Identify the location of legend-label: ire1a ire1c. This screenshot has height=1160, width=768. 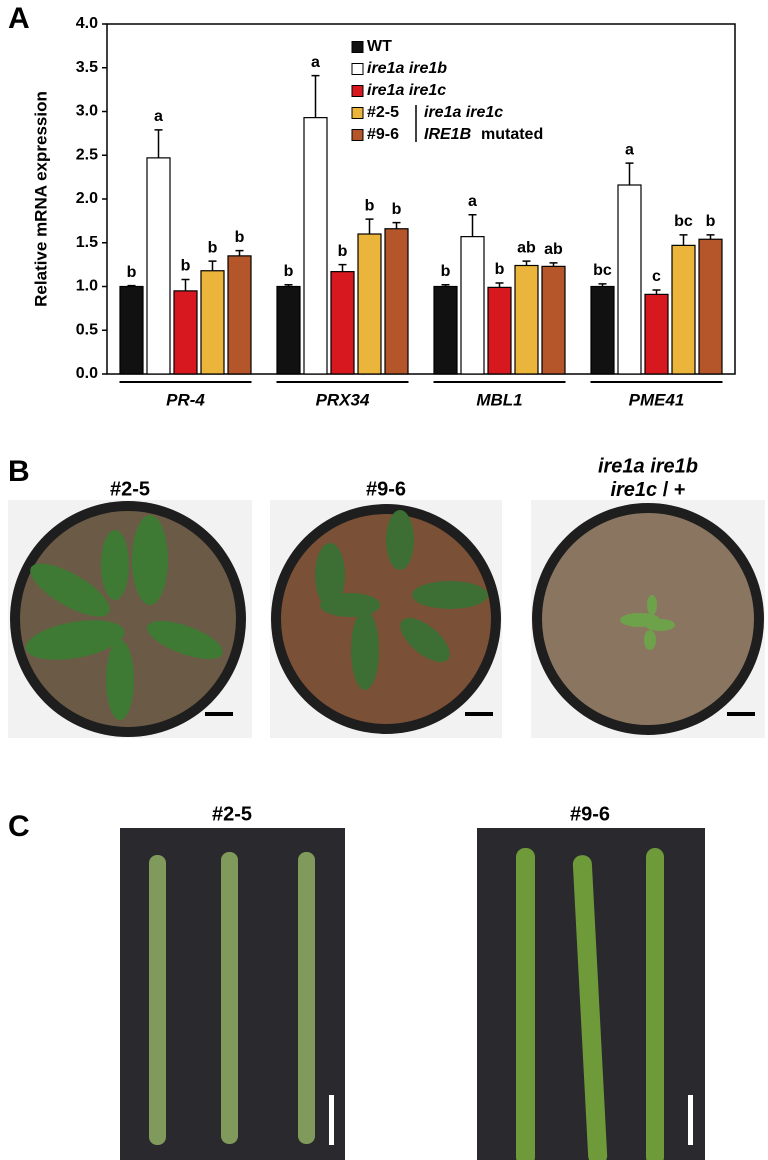
(406, 90).